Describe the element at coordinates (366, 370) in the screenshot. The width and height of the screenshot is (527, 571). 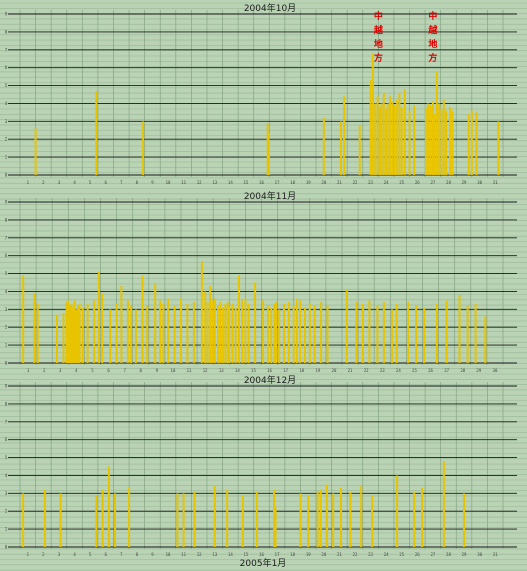
I see `x-tick-label: 22` at that location.